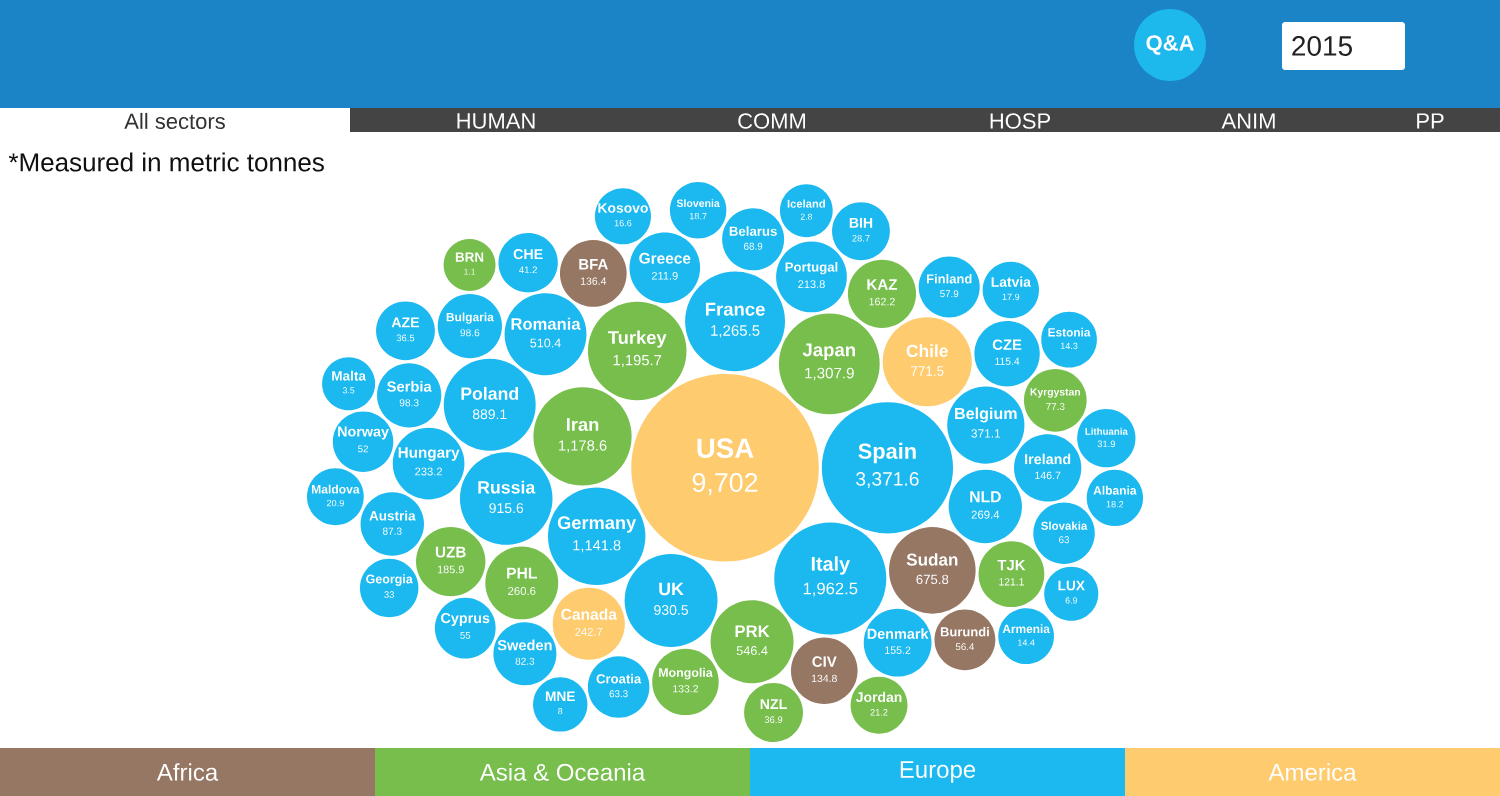 The image size is (1500, 796). Describe the element at coordinates (1071, 600) in the screenshot. I see `data-label: 6.9` at that location.